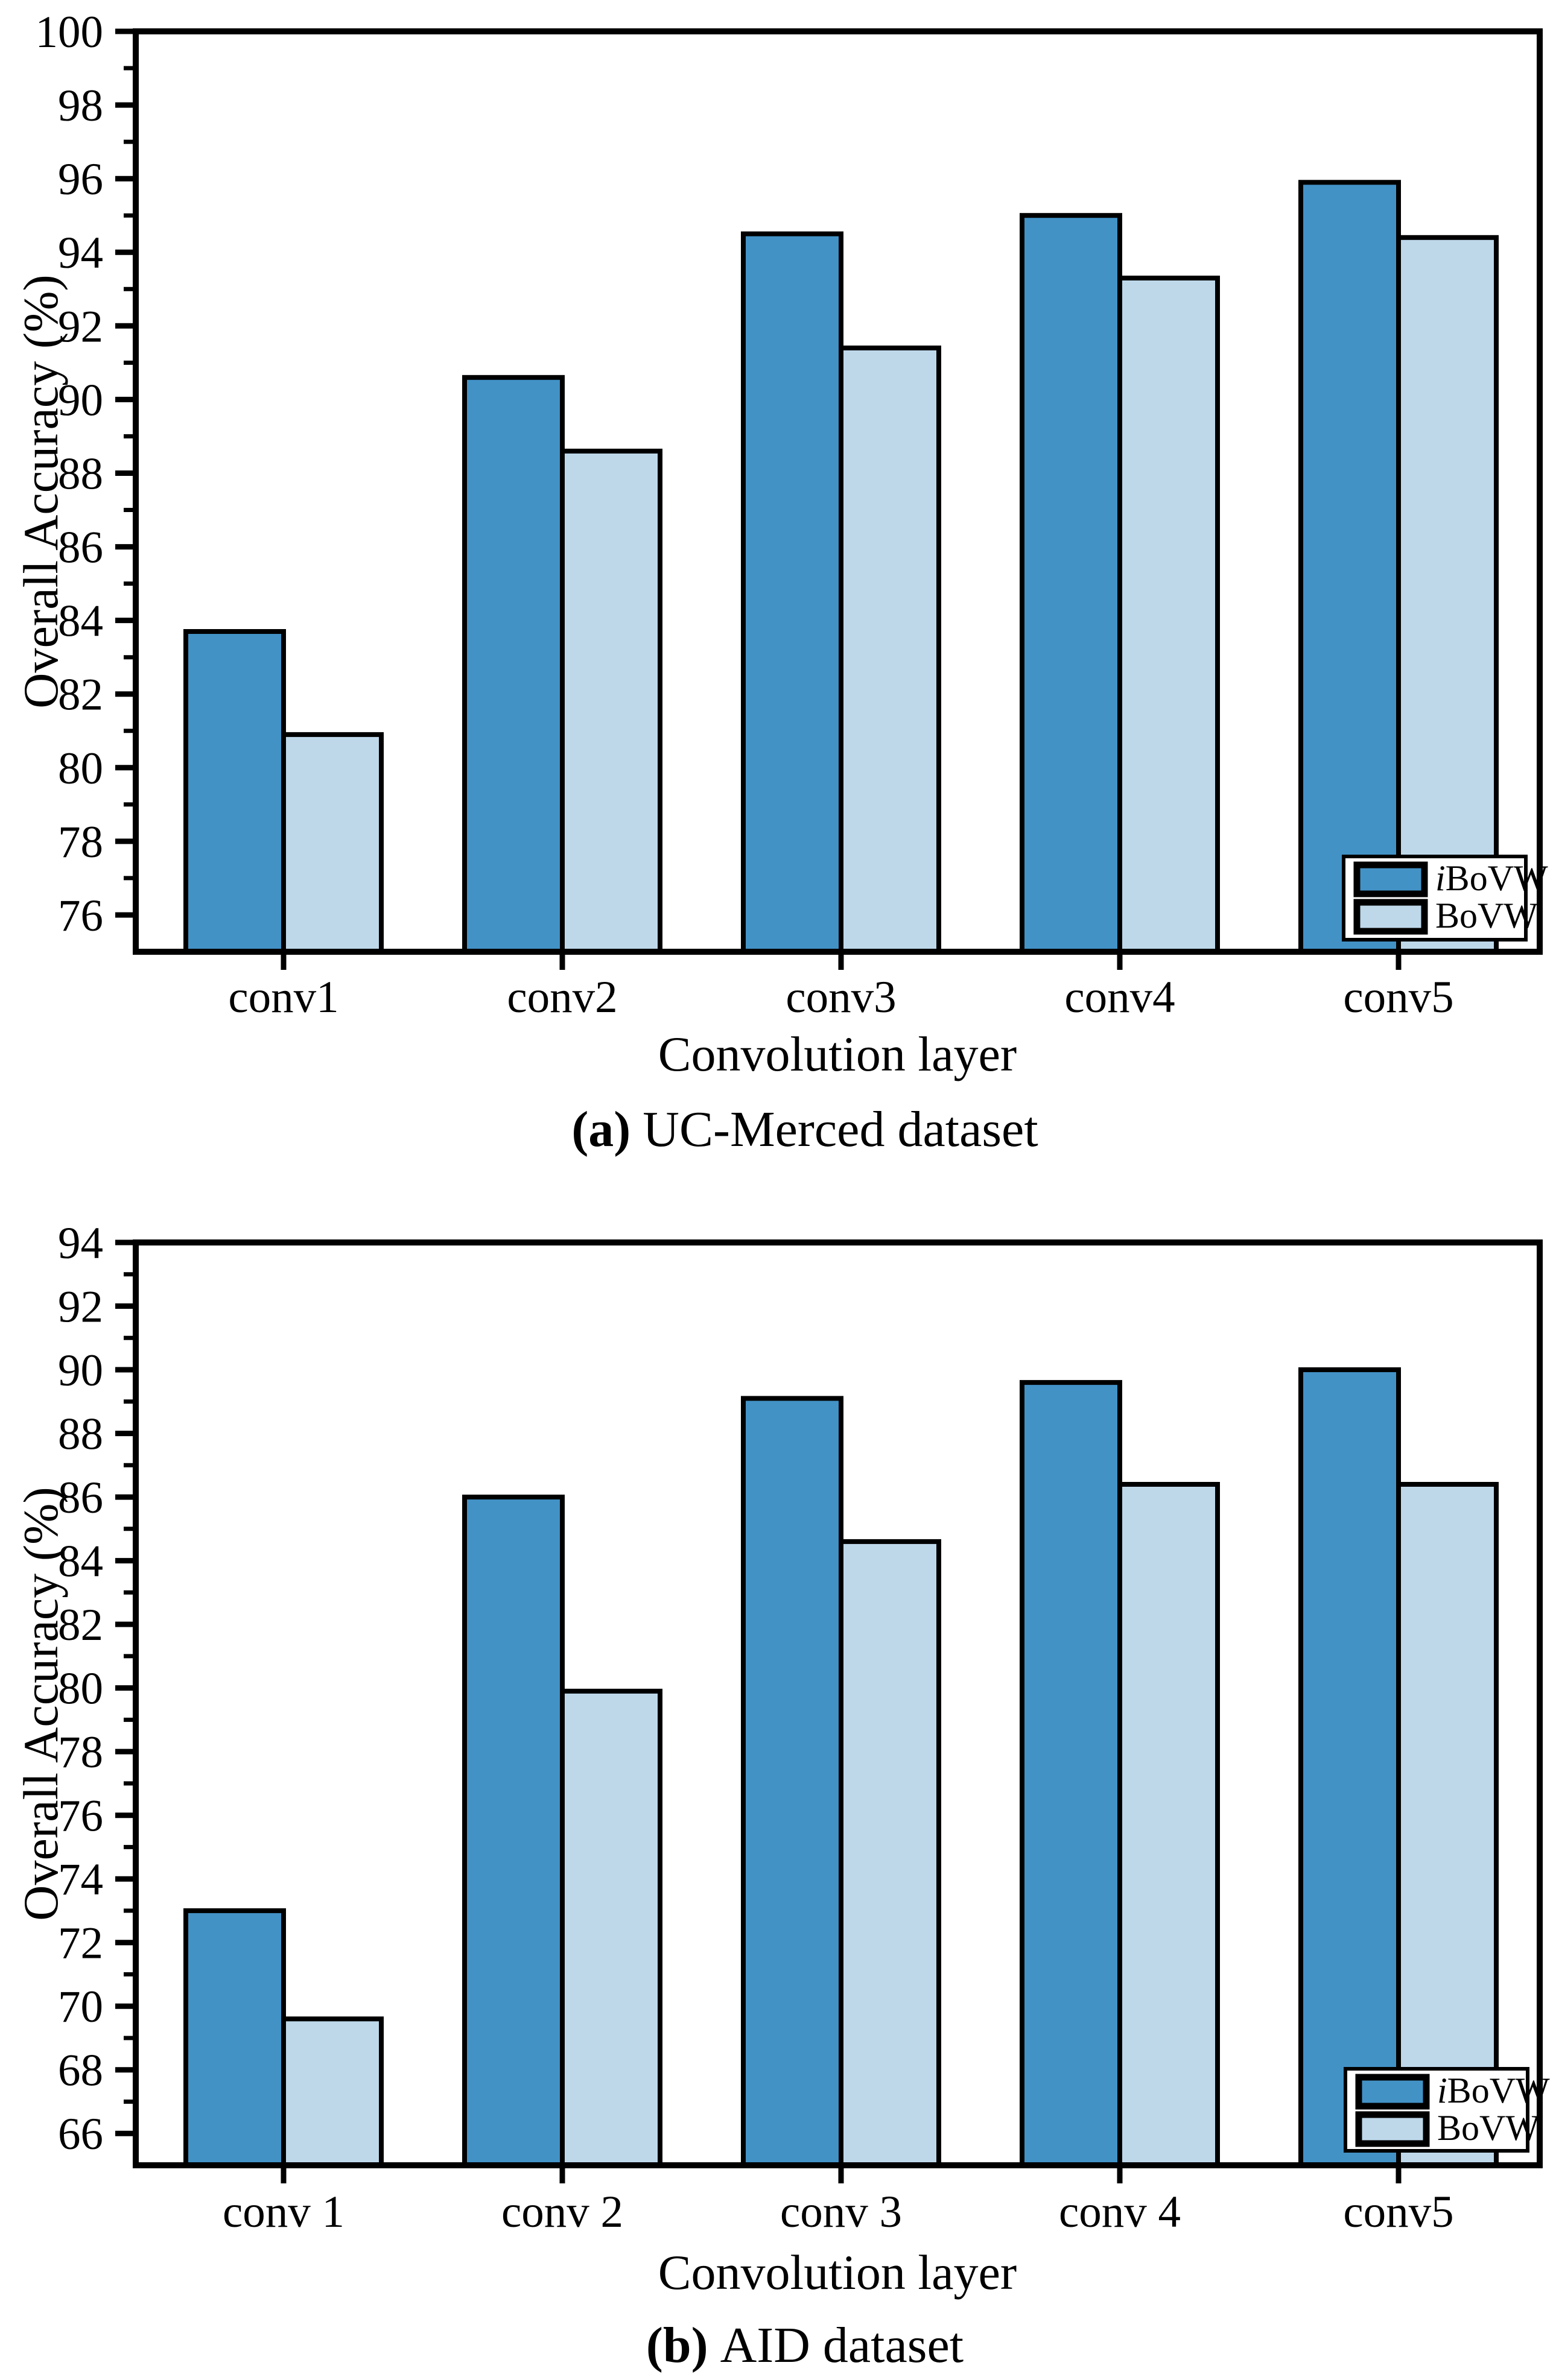  I want to click on x-tick-label: conv1, so click(283, 997).